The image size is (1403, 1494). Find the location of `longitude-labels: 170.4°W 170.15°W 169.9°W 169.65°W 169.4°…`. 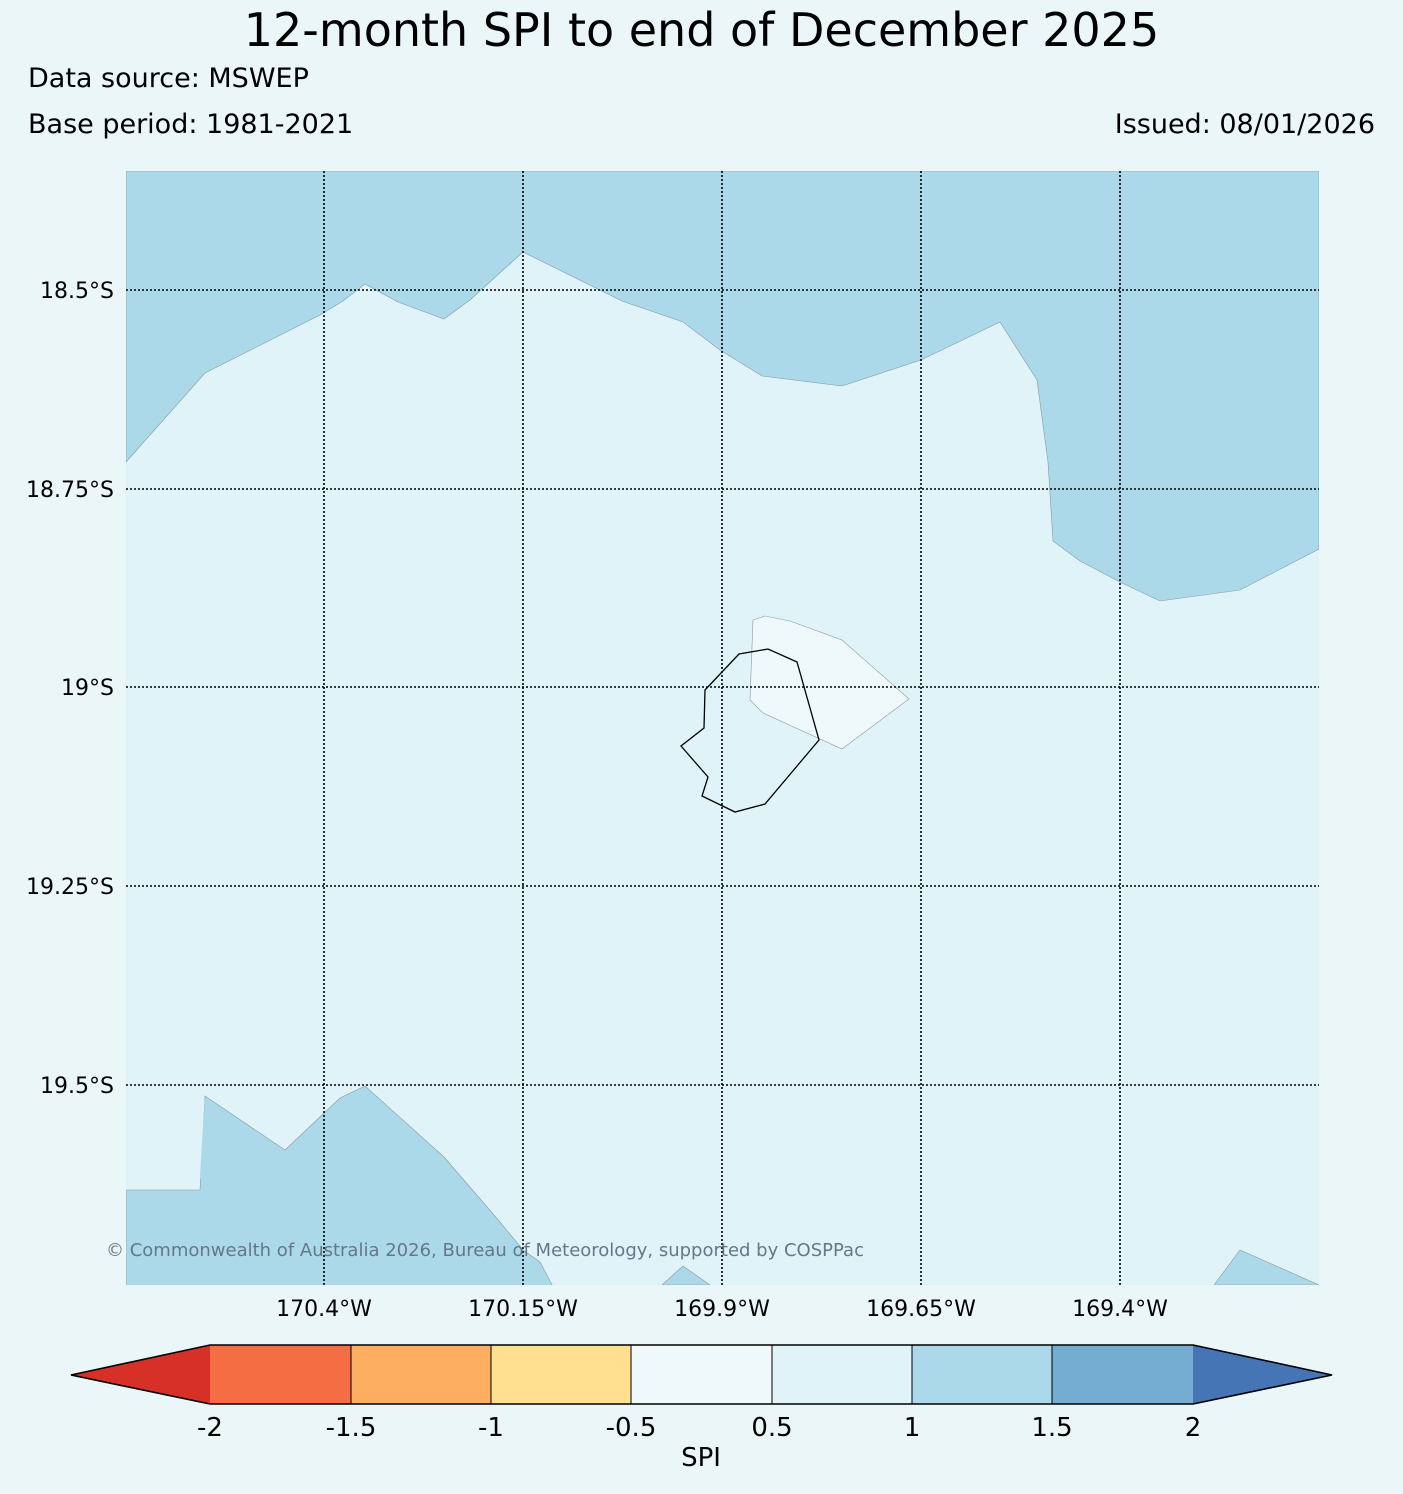

longitude-labels: 170.4°W 170.15°W 169.9°W 169.65°W 169.4°… is located at coordinates (722, 1309).